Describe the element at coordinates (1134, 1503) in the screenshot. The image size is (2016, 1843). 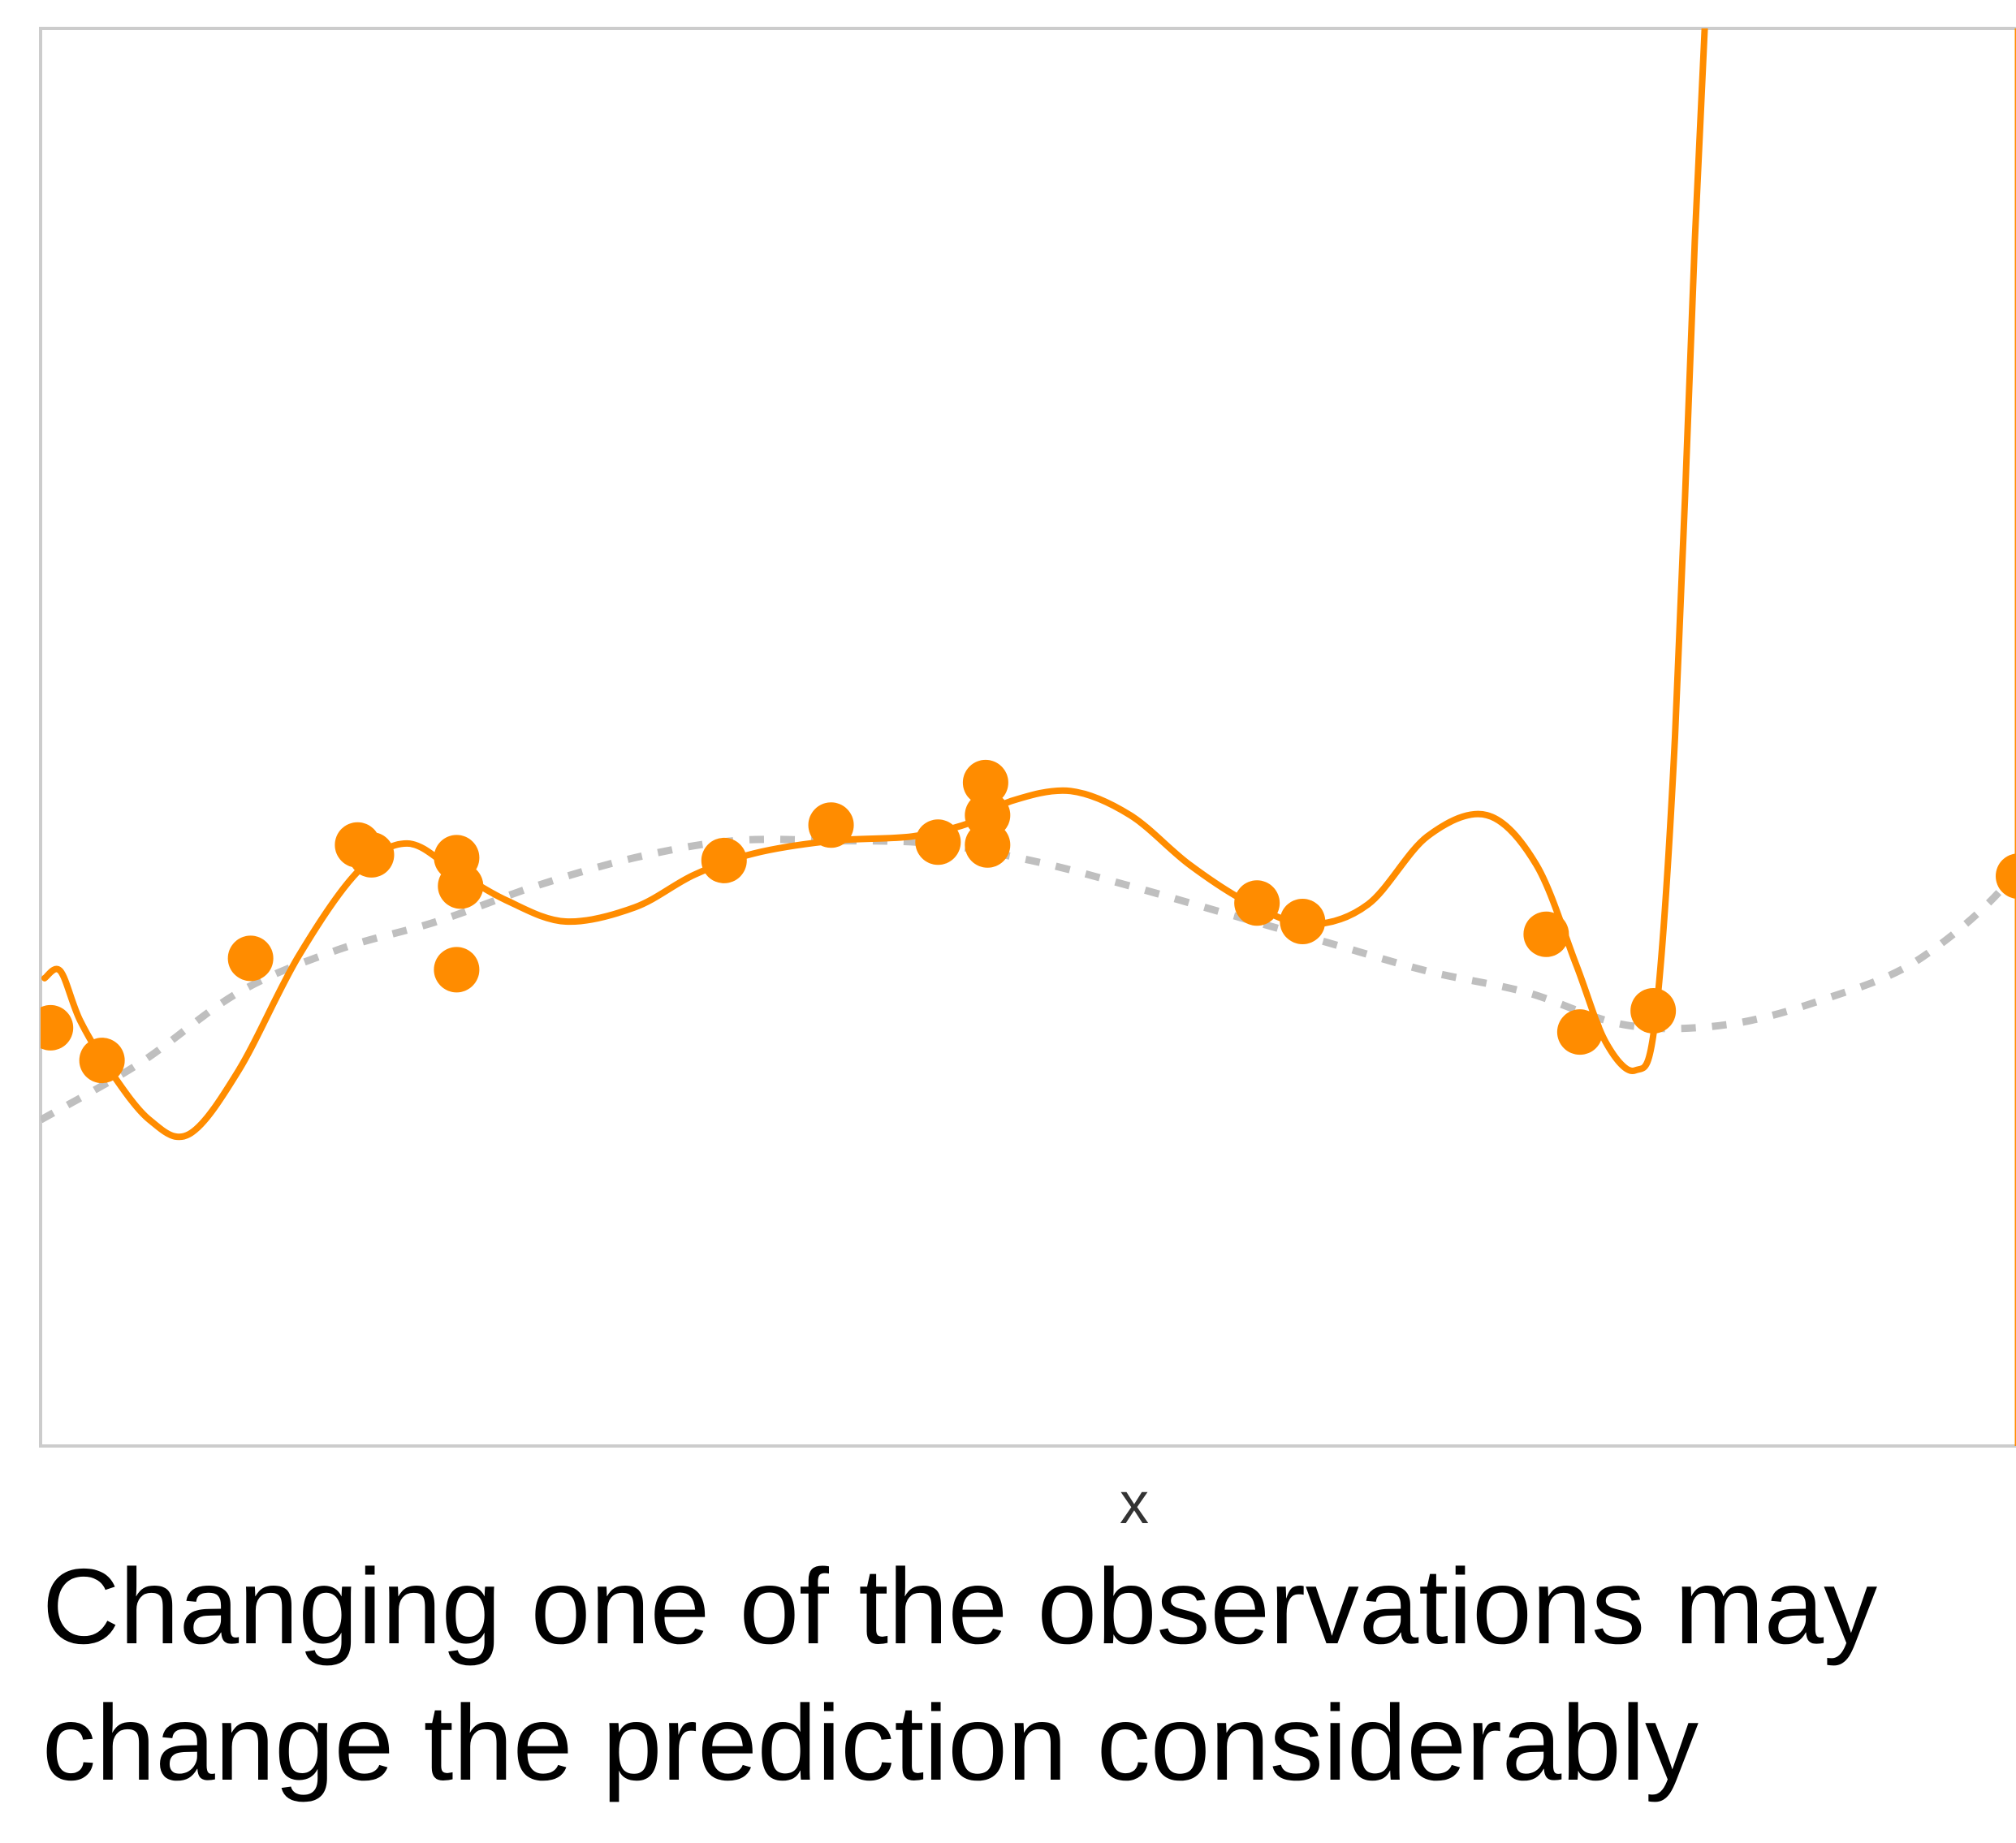
I see `x-axis-label: x` at that location.